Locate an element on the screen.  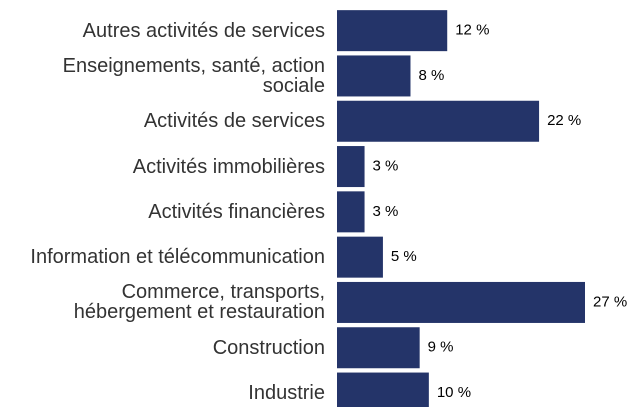
value-label: 12 % is located at coordinates (472, 30).